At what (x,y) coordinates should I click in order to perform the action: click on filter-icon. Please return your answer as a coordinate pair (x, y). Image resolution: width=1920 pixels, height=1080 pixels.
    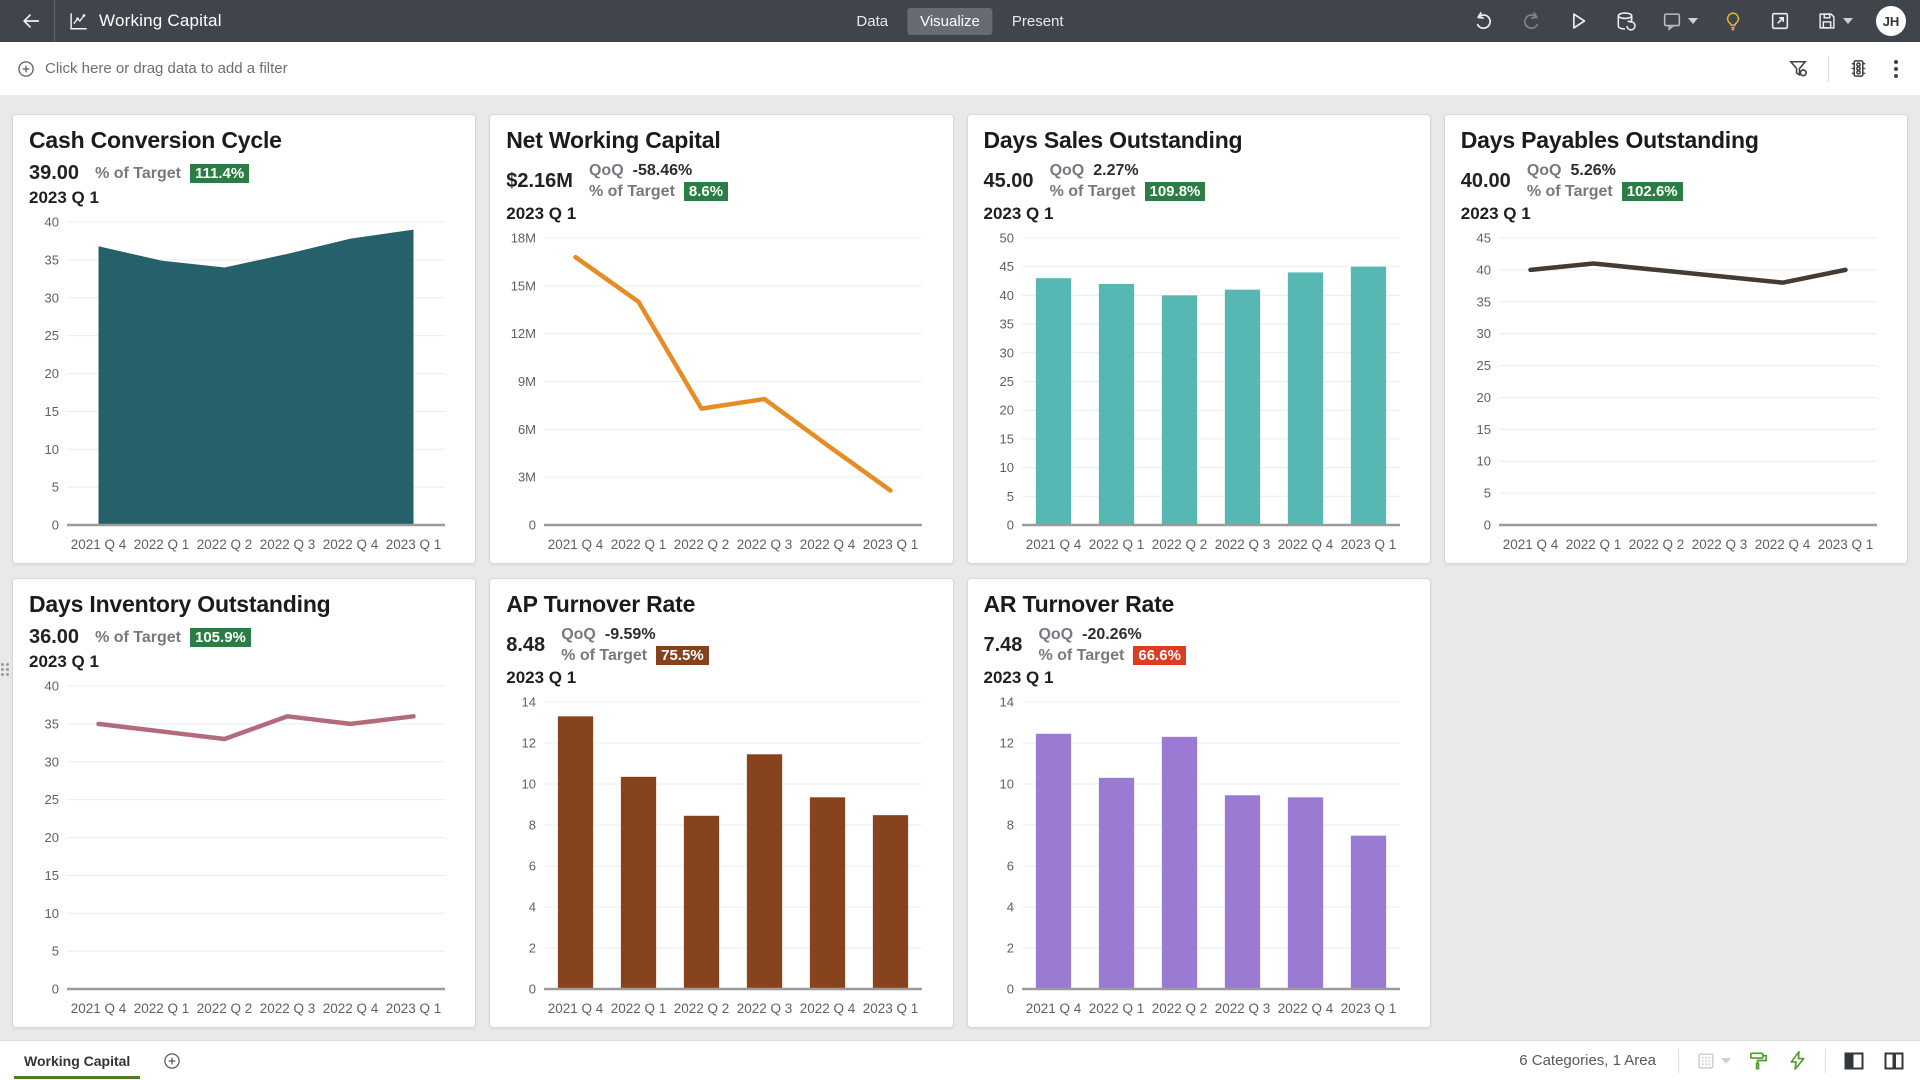
    Looking at the image, I should click on (1798, 68).